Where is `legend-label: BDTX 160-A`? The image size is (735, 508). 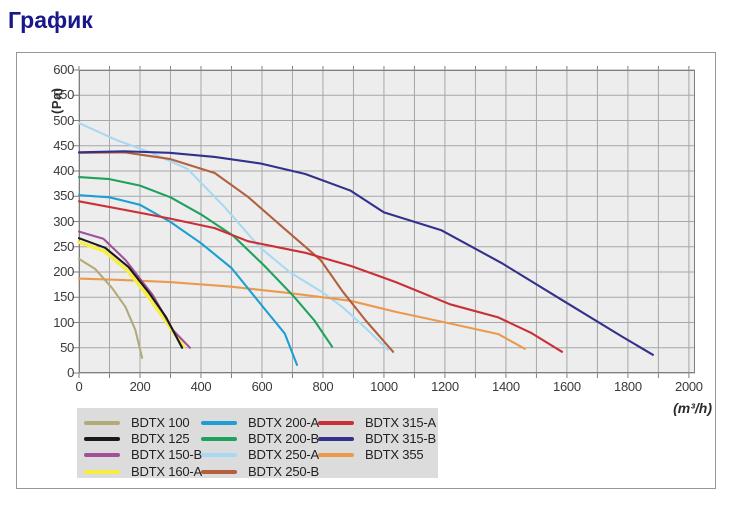 legend-label: BDTX 160-A is located at coordinates (166, 471).